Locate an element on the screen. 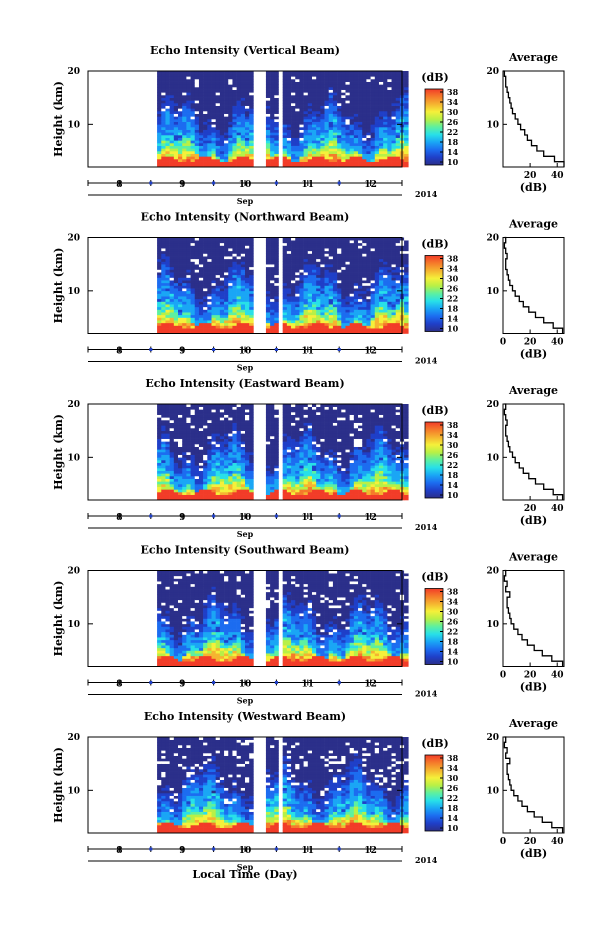 This screenshot has height=931, width=616. average-x-tick-label: 20 is located at coordinates (530, 842).